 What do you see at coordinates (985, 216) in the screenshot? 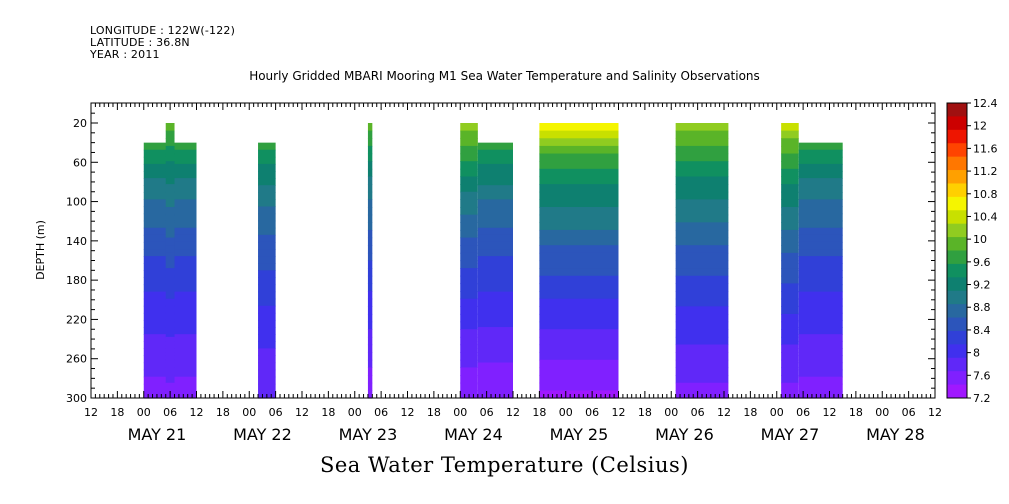
I see `colorbar-label: 10.4` at bounding box center [985, 216].